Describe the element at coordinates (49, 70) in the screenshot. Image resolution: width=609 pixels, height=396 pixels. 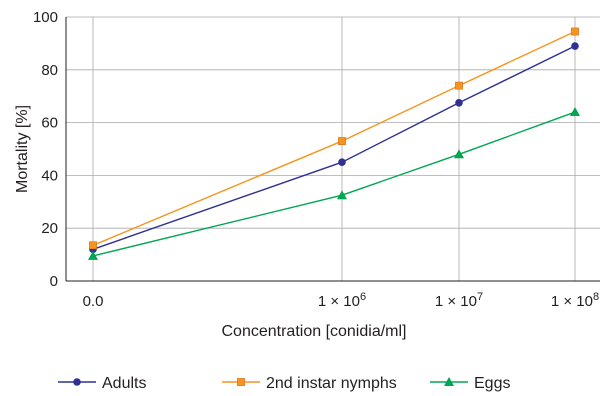
I see `y-tick-label: 80` at that location.